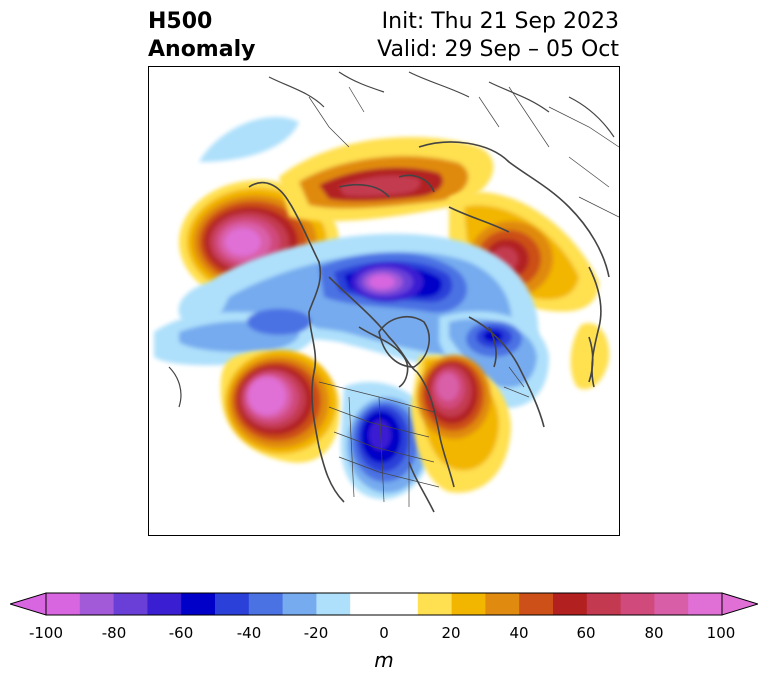 Image resolution: width=768 pixels, height=686 pixels. Describe the element at coordinates (590, 356) in the screenshot. I see `ridge-japan` at that location.